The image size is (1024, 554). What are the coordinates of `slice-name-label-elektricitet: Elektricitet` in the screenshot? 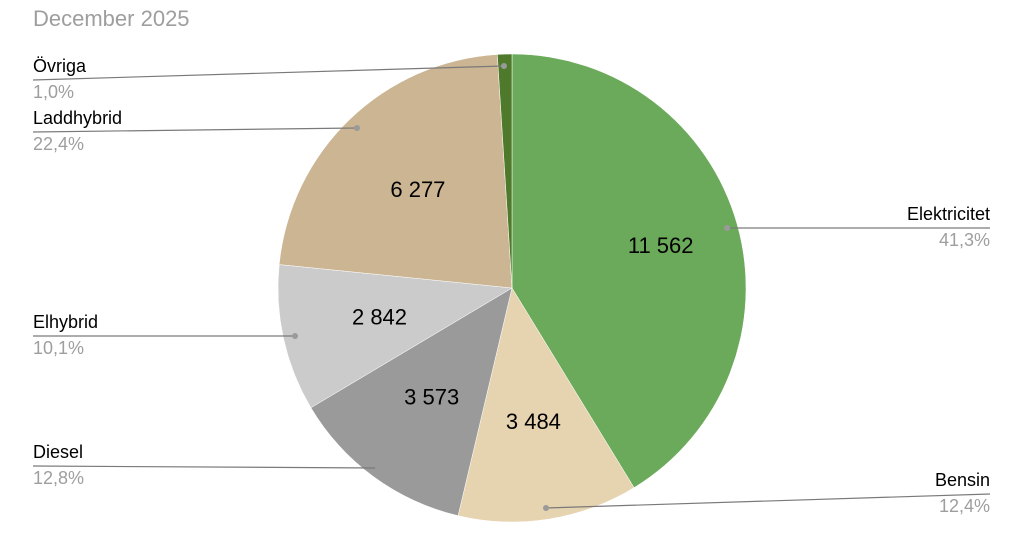 It's located at (948, 214).